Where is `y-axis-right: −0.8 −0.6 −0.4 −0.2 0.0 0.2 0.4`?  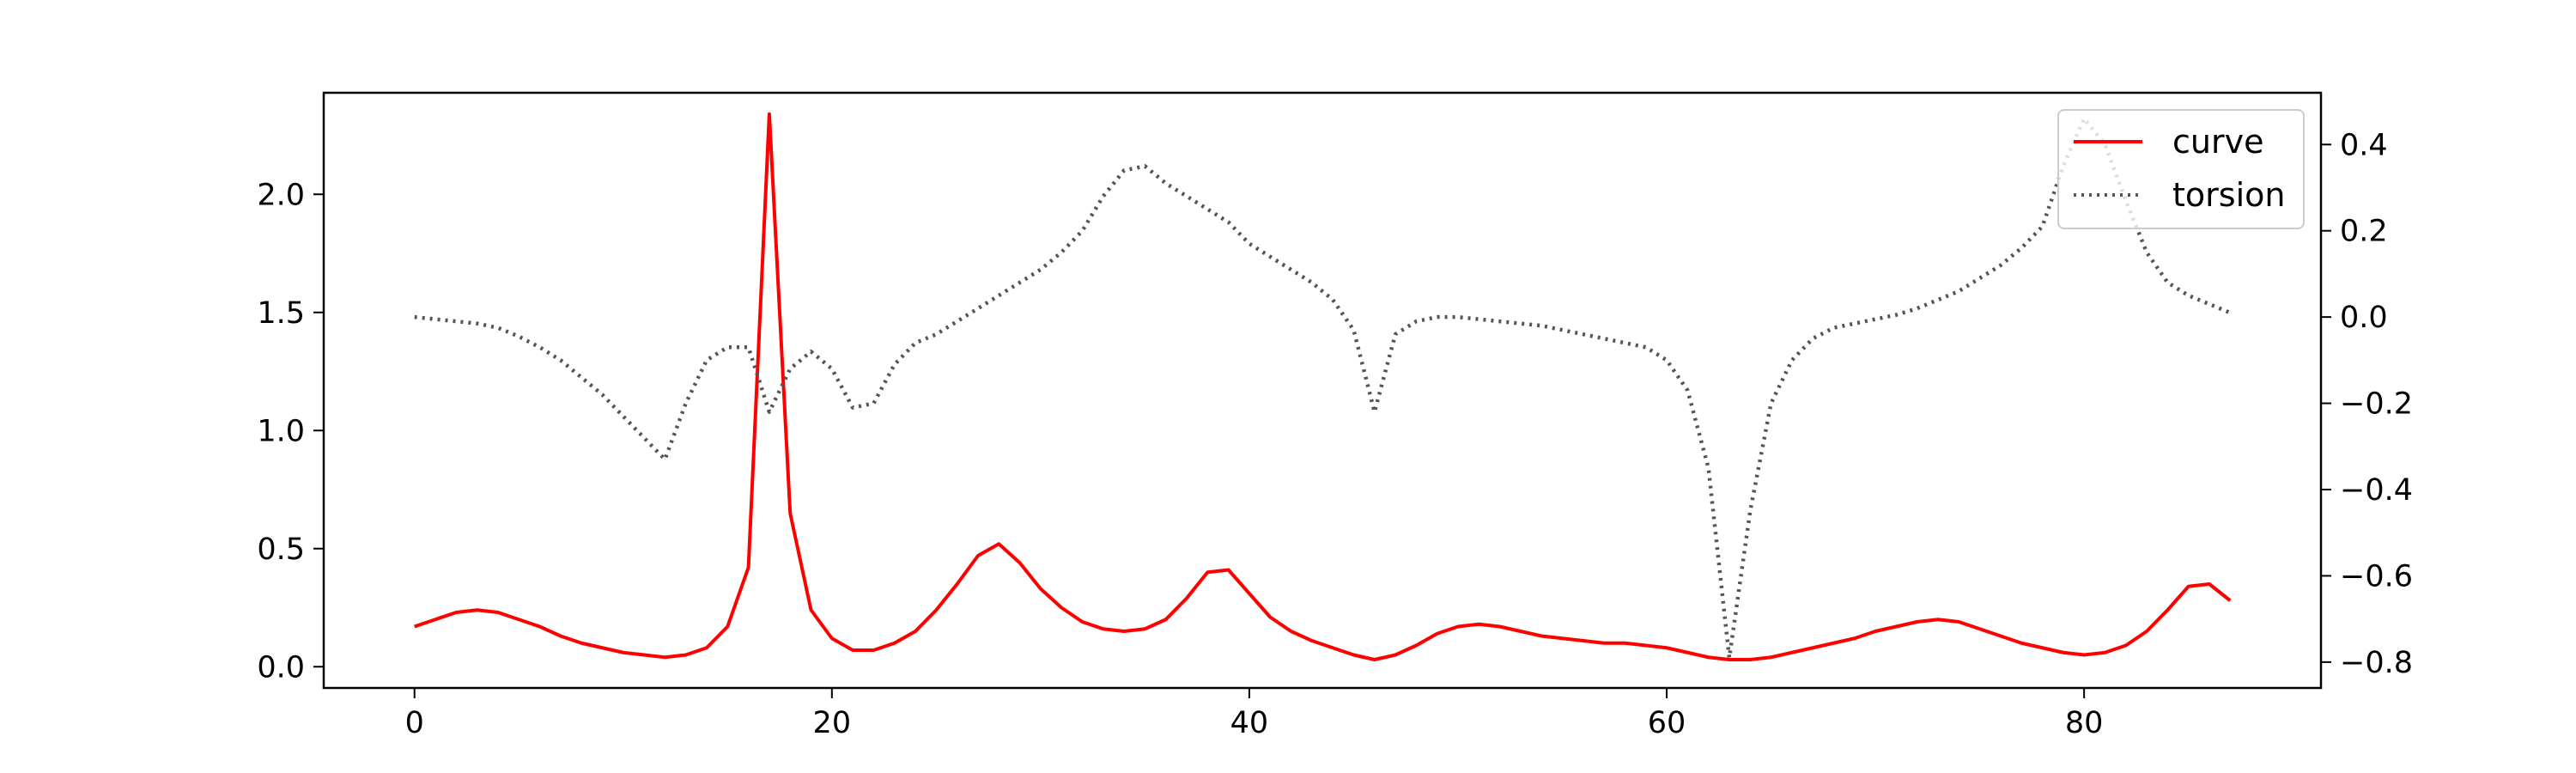 y-axis-right: −0.8 −0.6 −0.4 −0.2 0.0 0.2 0.4 is located at coordinates (2367, 404).